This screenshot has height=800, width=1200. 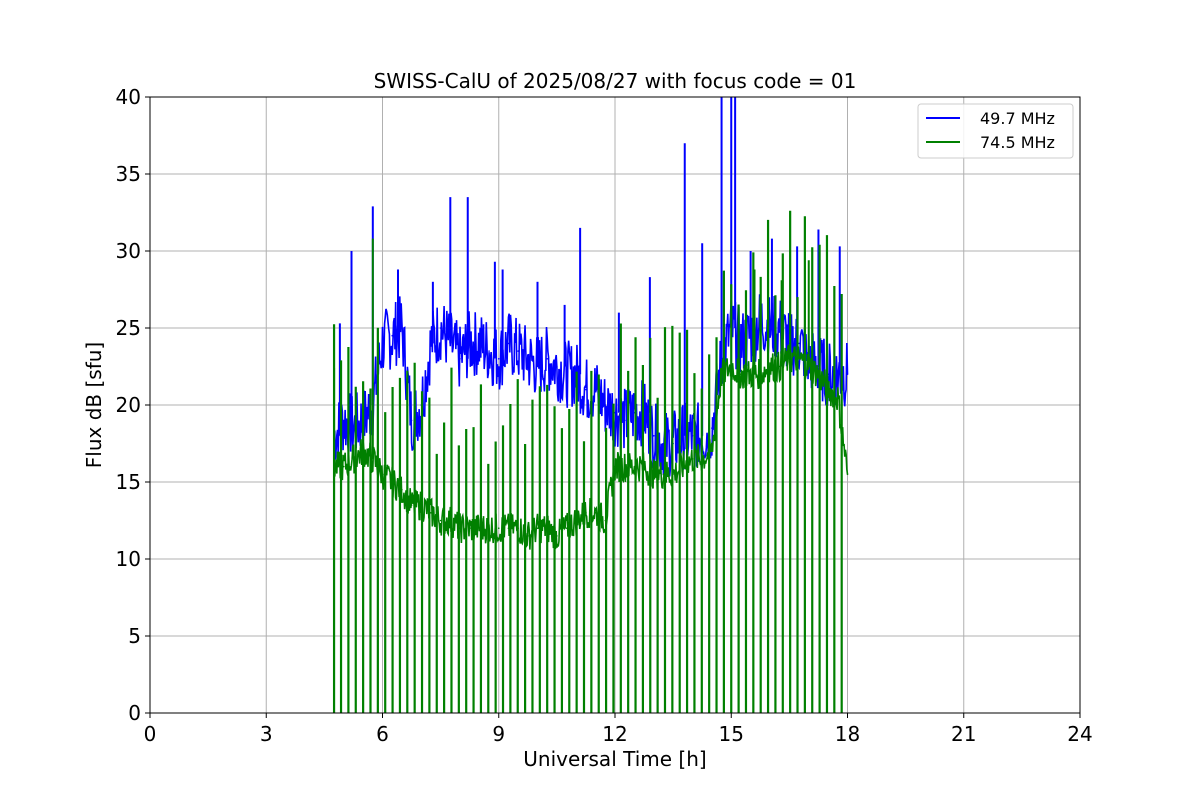 I want to click on y-tick-label: 35, so click(x=128, y=174).